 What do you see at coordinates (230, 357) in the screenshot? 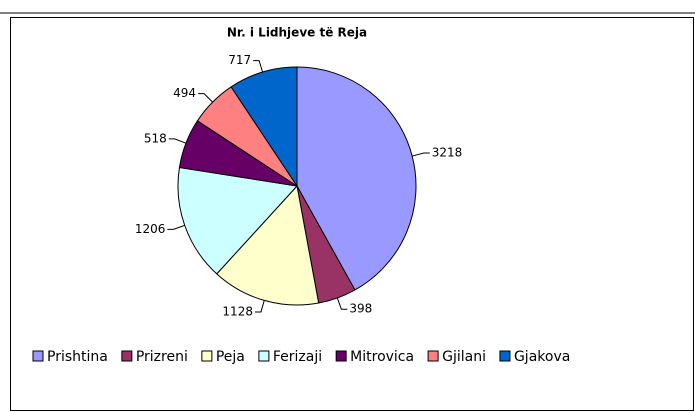
I see `legend-label: Peja` at bounding box center [230, 357].